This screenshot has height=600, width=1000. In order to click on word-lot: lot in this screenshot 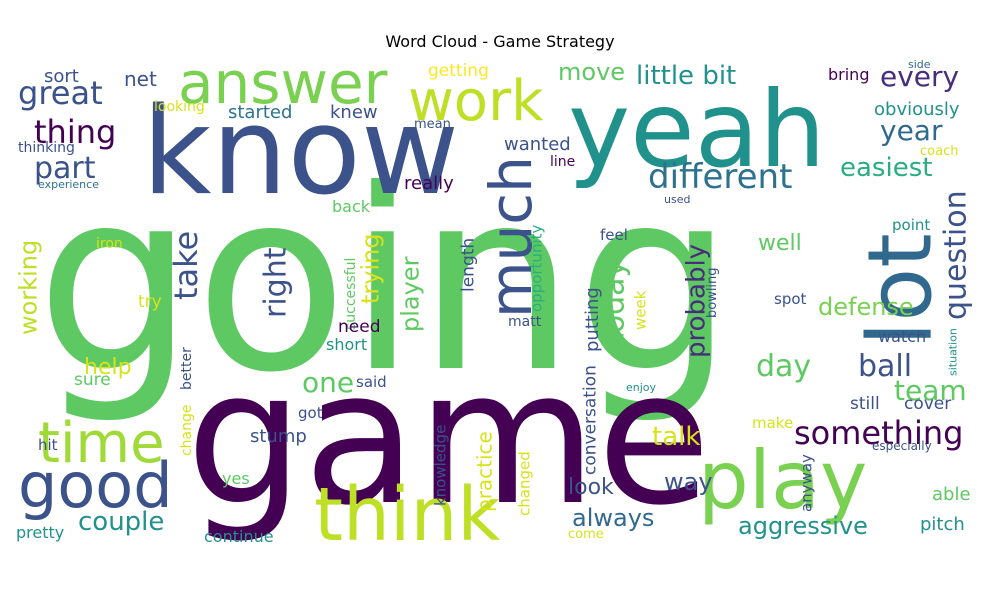, I will do `click(900, 289)`.